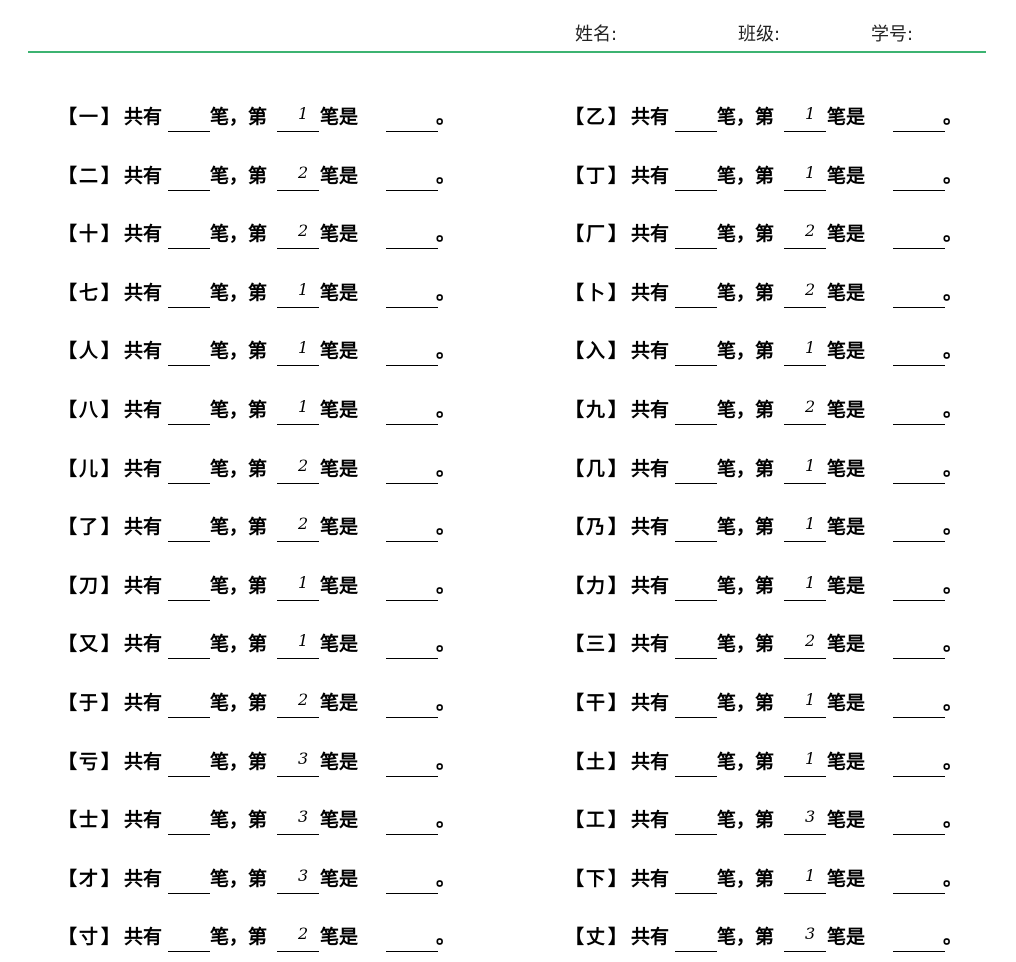 This screenshot has width=1016, height=962. Describe the element at coordinates (111, 175) in the screenshot. I see `close-bracket: 】` at that location.